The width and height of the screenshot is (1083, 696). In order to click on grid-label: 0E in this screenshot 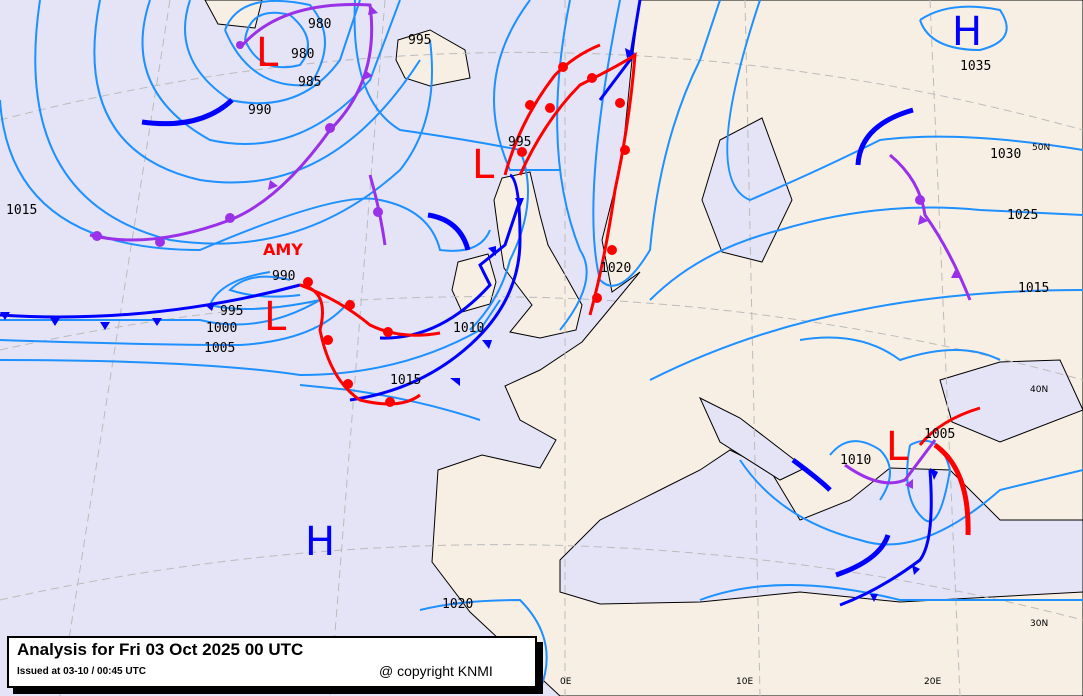, I will do `click(566, 682)`.